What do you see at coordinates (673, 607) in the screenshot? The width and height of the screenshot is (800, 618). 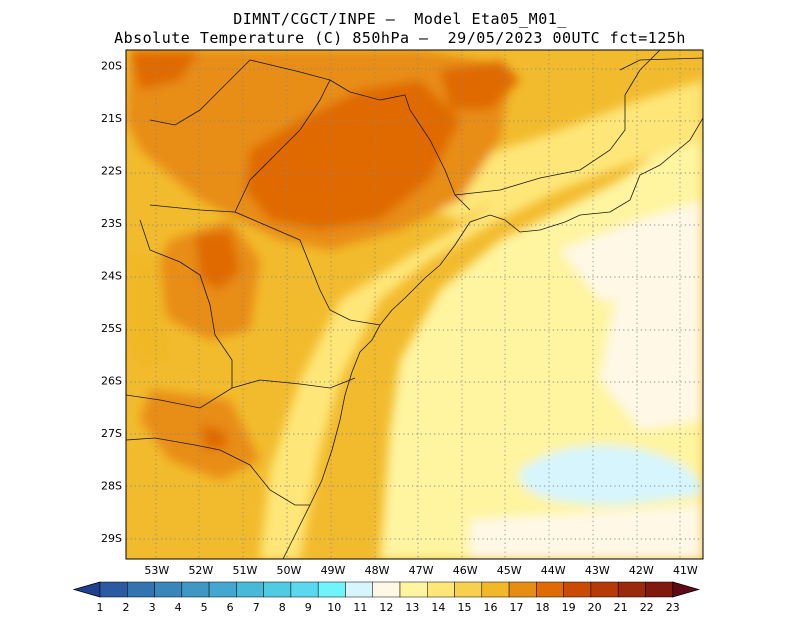 I see `colorbar-label: 23` at bounding box center [673, 607].